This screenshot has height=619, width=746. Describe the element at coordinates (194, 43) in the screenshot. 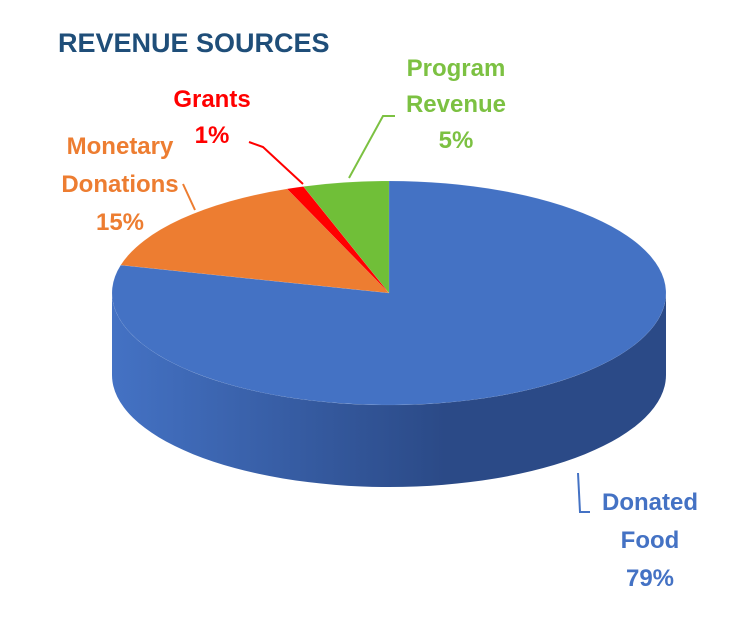

I see `chart-title: REVENUE SOURCES` at that location.